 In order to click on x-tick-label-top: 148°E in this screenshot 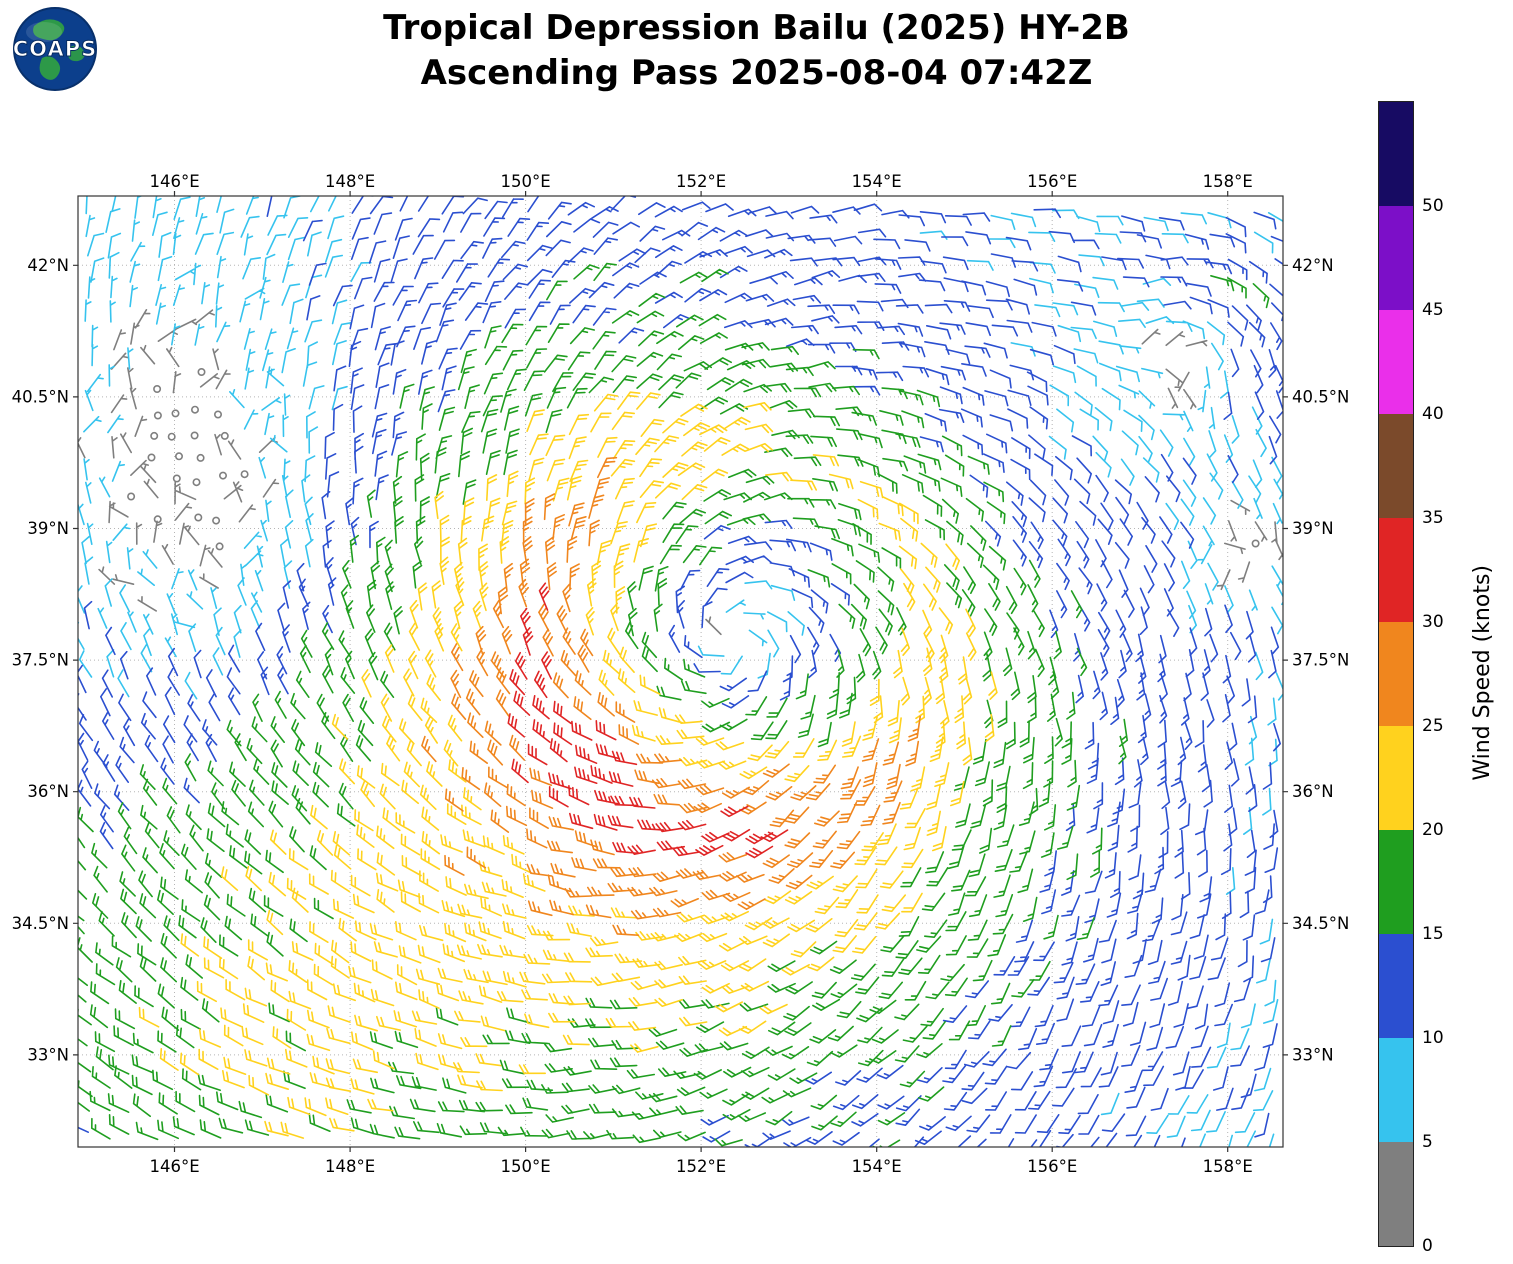, I will do `click(350, 181)`.